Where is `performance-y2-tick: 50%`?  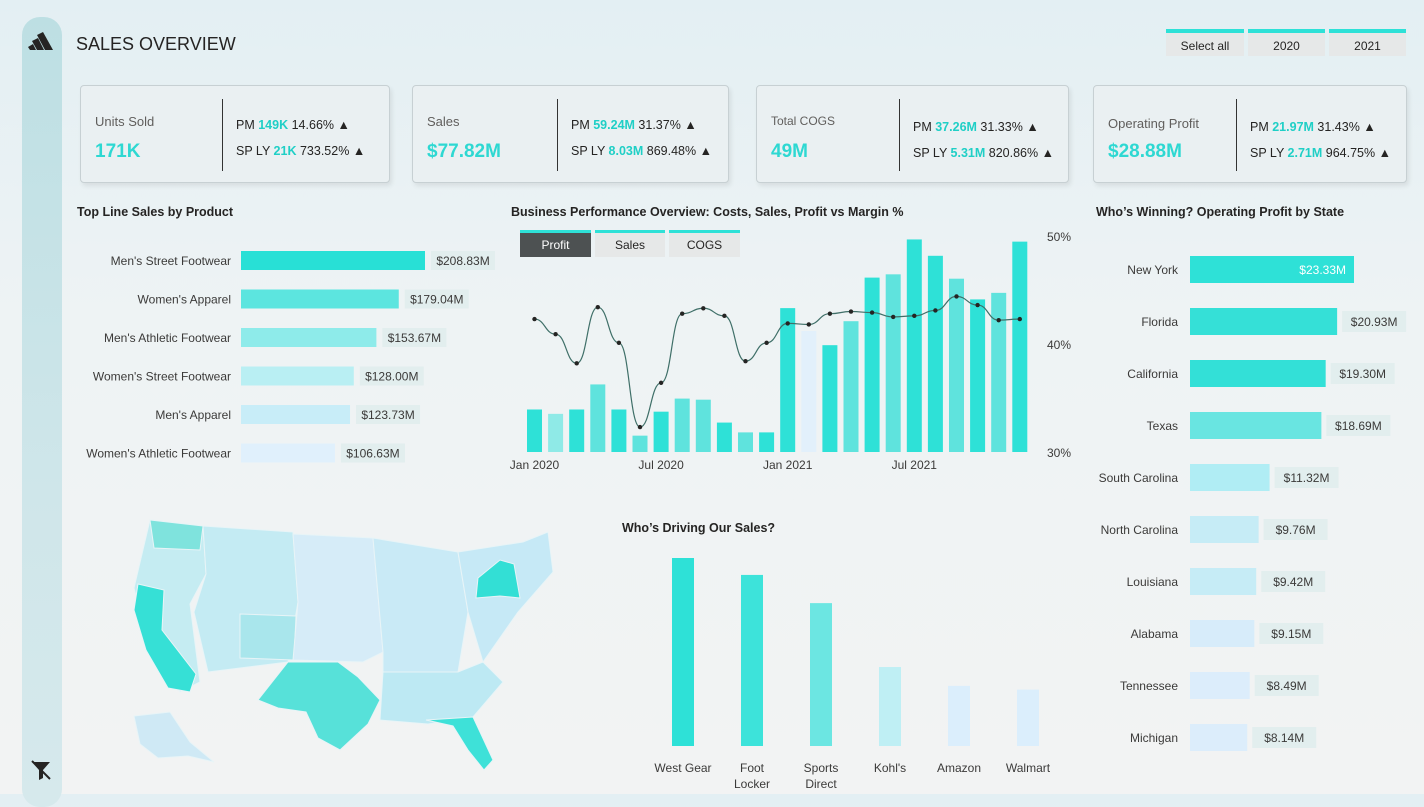 performance-y2-tick: 50% is located at coordinates (1059, 237).